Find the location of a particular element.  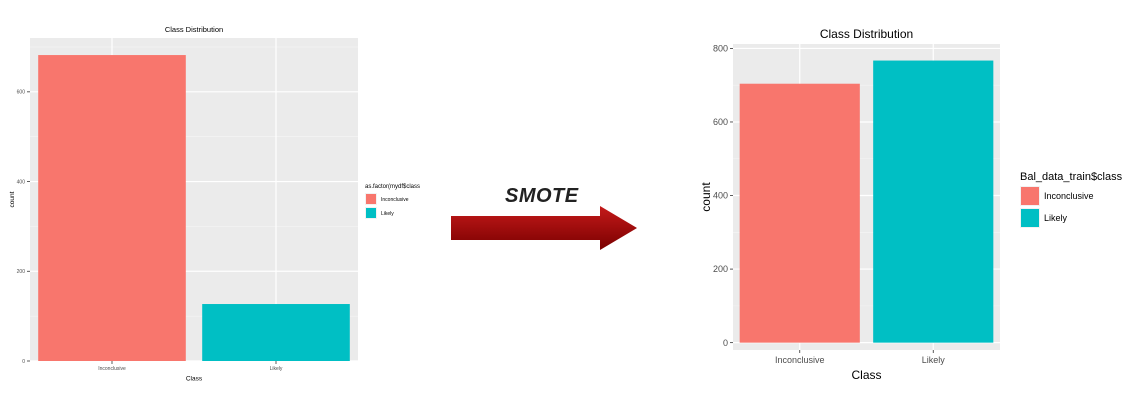

legend-title: as.factor(mydf$class) is located at coordinates (392, 187).